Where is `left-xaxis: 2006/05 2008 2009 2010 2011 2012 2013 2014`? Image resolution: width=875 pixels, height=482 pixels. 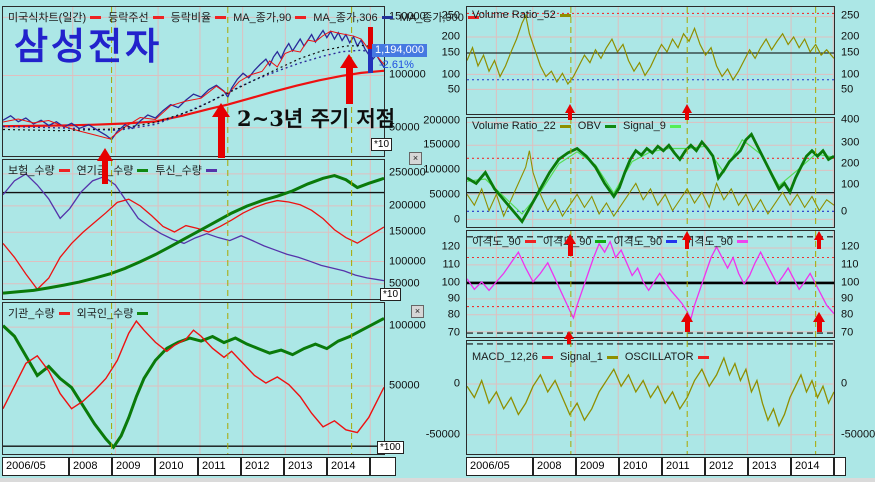
left-xaxis: 2006/05 2008 2009 2010 2011 2012 2013 2014 is located at coordinates (199, 466).